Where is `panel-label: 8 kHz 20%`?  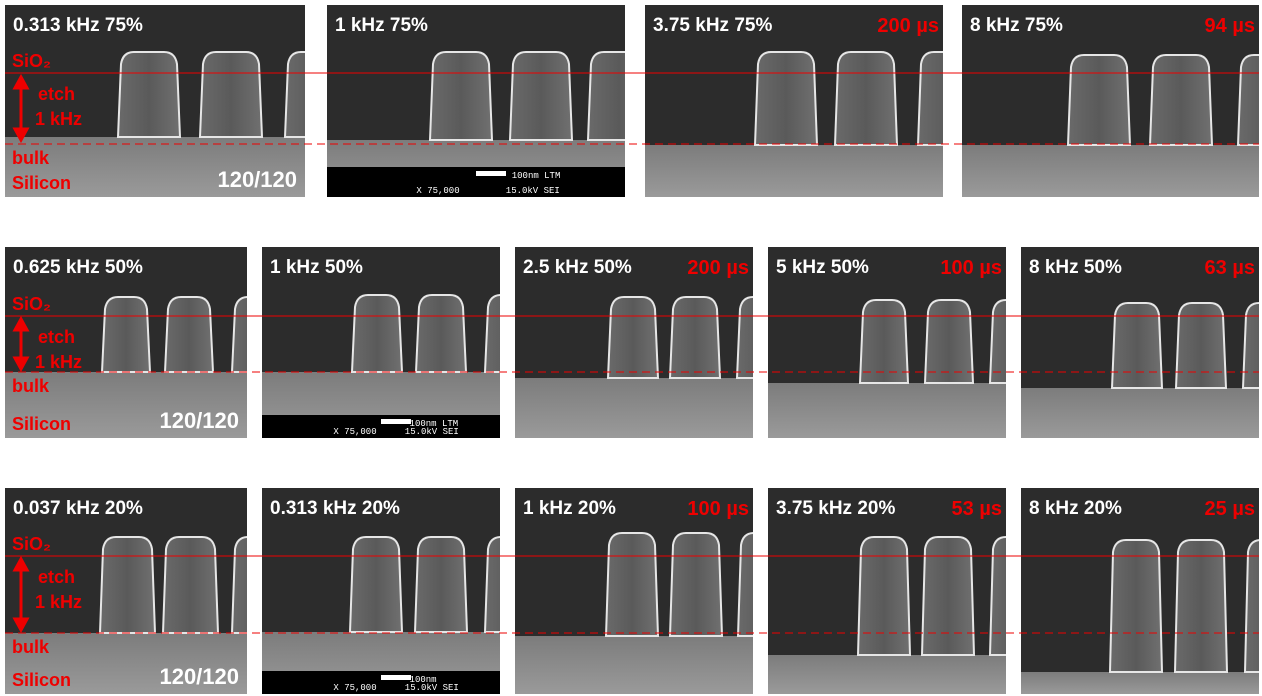 panel-label: 8 kHz 20% is located at coordinates (1075, 508).